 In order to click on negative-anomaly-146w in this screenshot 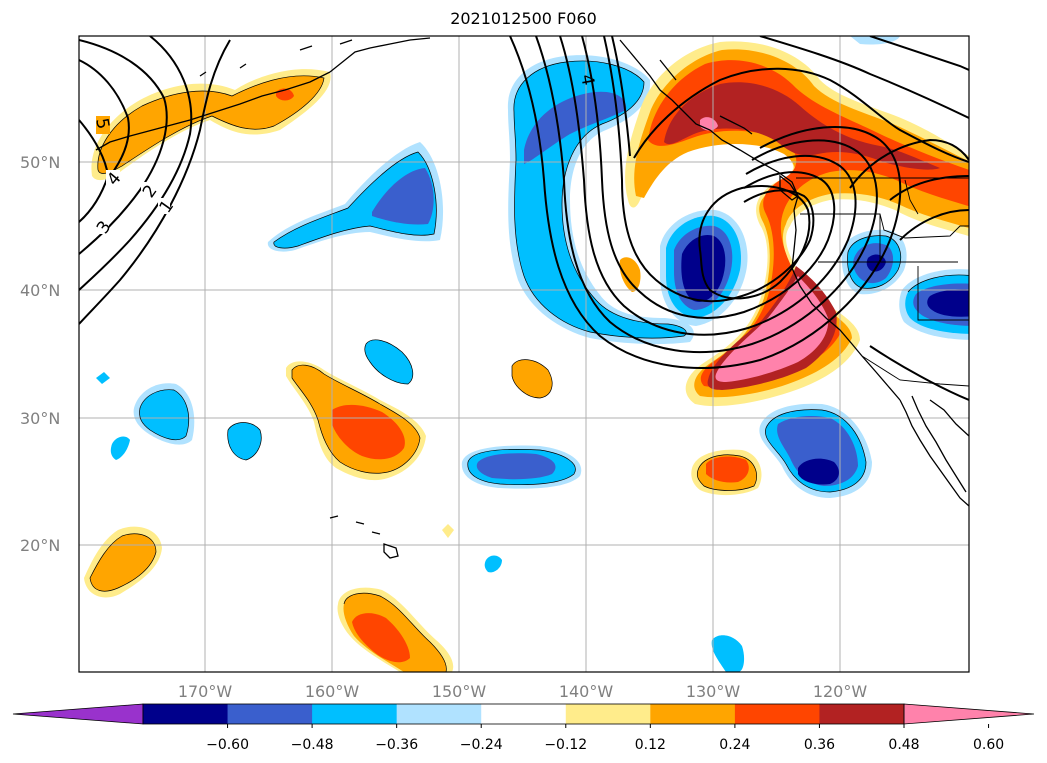, I will do `click(493, 564)`.